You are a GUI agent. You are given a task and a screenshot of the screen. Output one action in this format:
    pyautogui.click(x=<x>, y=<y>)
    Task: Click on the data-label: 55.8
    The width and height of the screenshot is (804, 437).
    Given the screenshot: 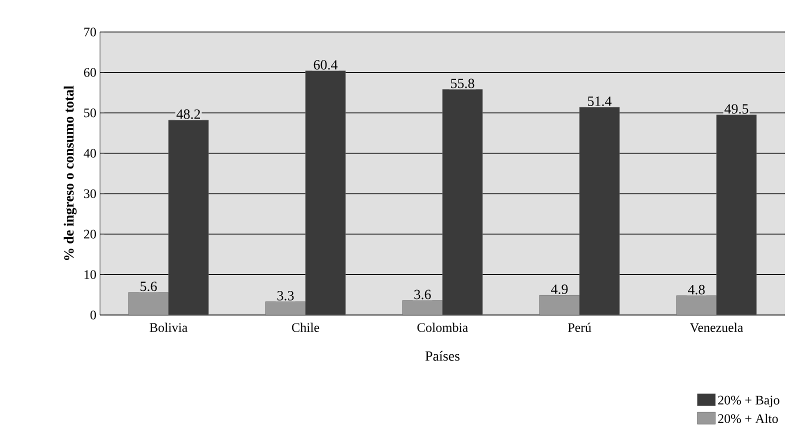 What is the action you would take?
    pyautogui.click(x=462, y=83)
    